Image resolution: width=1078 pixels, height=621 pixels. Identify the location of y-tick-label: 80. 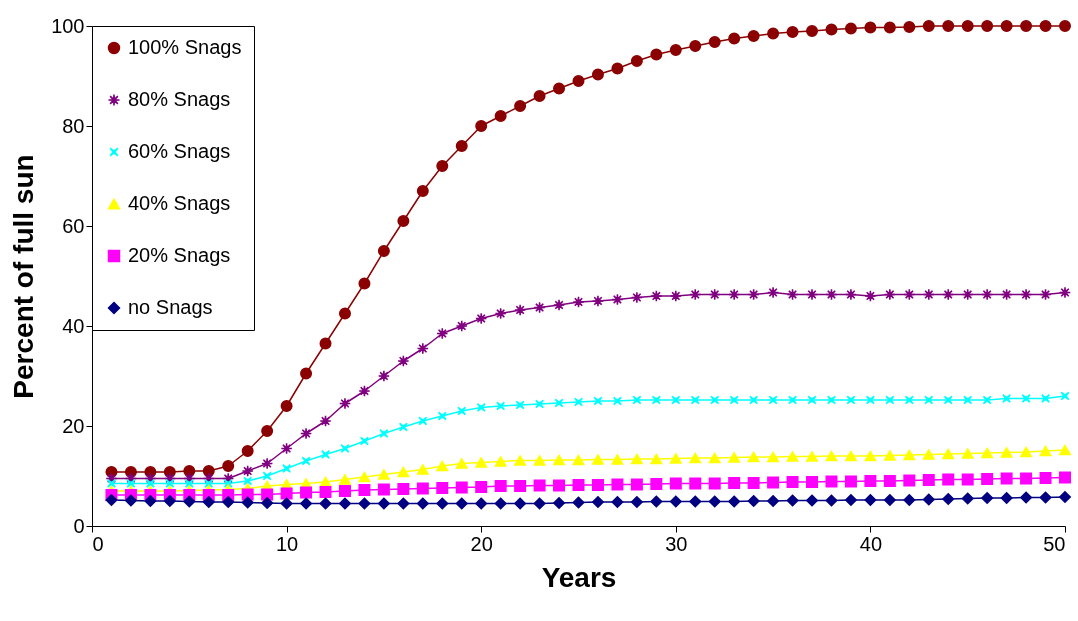
(73, 125).